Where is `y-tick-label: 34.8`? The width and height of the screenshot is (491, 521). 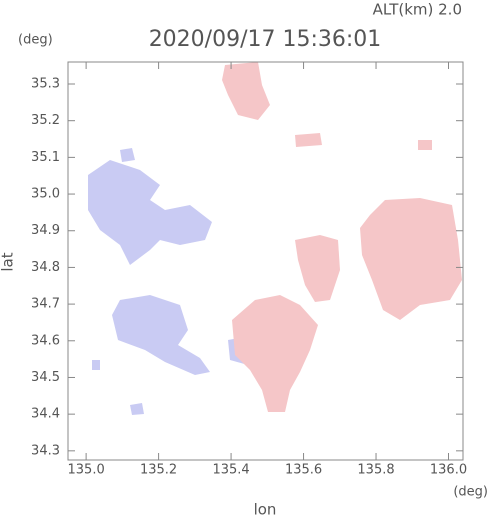 y-tick-label: 34.8 is located at coordinates (45, 267).